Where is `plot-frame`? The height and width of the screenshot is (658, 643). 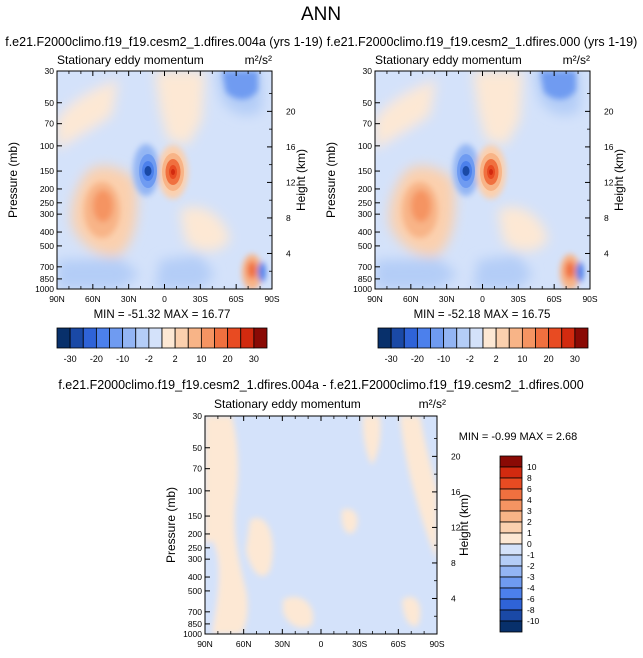 plot-frame is located at coordinates (164, 180).